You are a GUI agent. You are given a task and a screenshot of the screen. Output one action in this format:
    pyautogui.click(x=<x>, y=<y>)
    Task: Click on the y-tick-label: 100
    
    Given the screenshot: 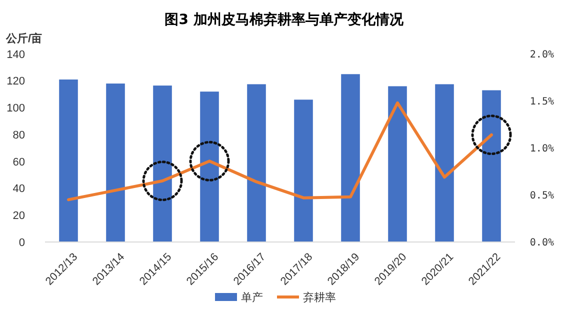 What is the action you would take?
    pyautogui.click(x=15, y=108)
    